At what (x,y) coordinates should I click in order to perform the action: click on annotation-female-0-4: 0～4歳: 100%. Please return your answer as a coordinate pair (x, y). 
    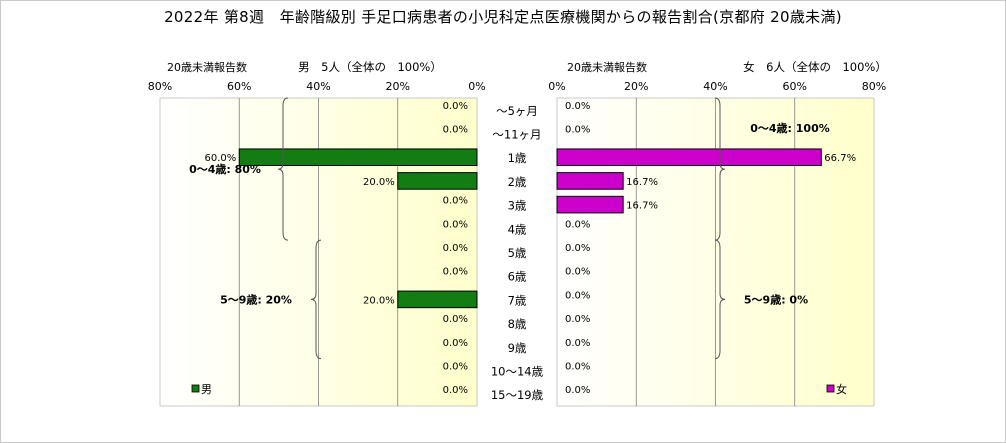
    Looking at the image, I should click on (790, 128).